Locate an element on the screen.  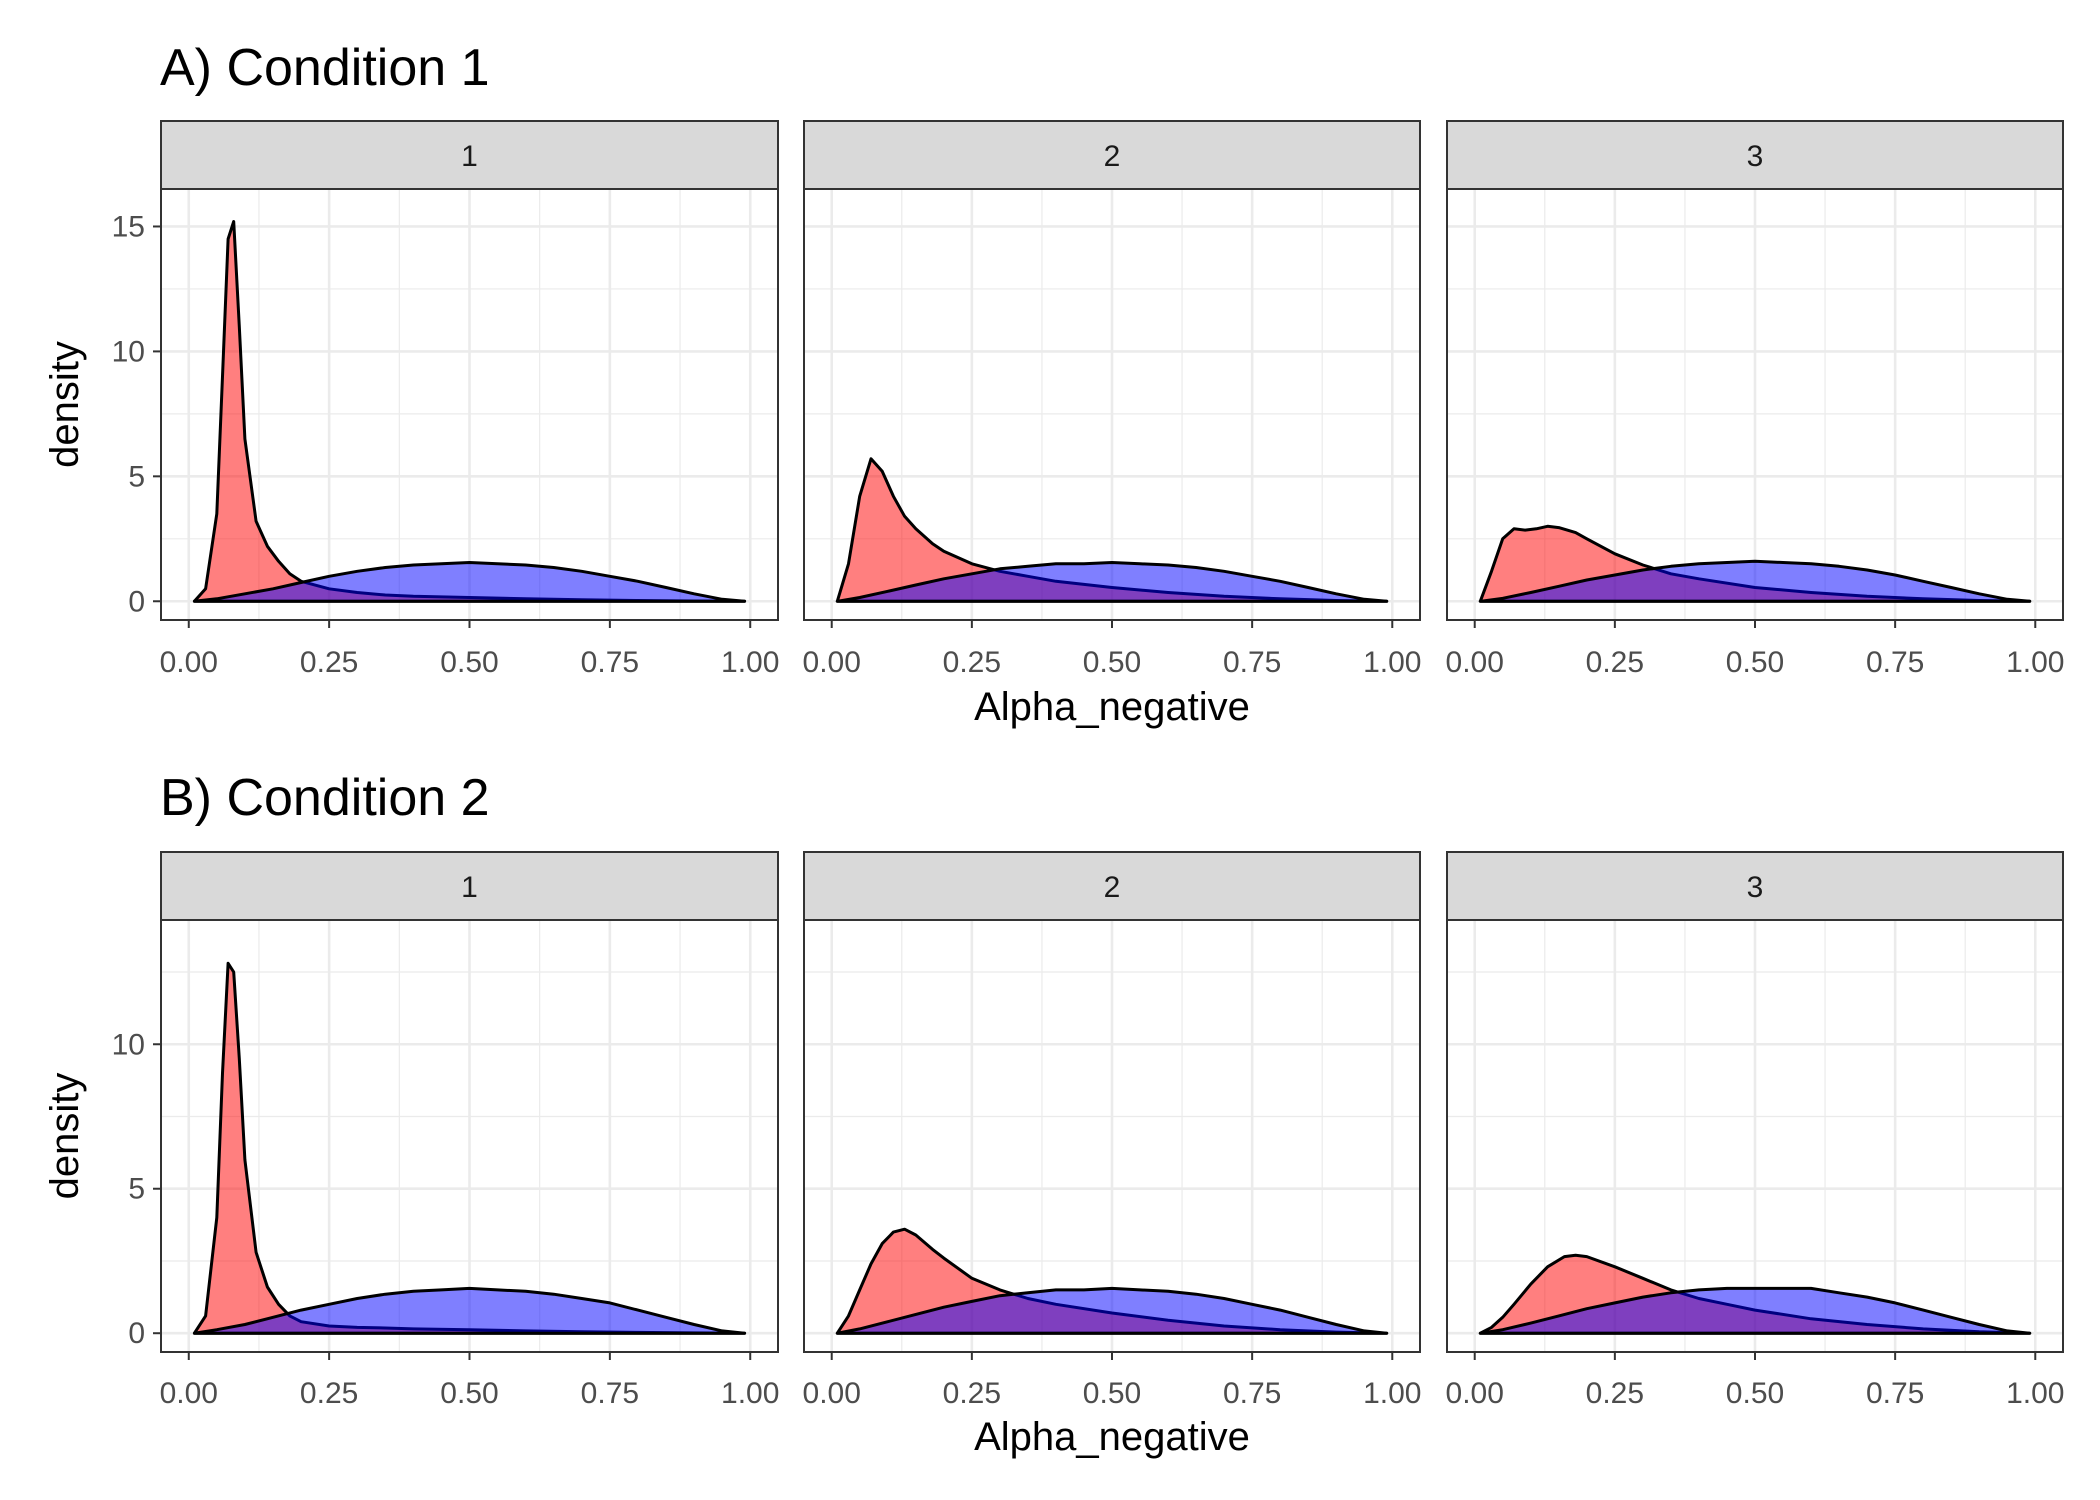
chart-title: B) Condition 2 is located at coordinates (325, 798).